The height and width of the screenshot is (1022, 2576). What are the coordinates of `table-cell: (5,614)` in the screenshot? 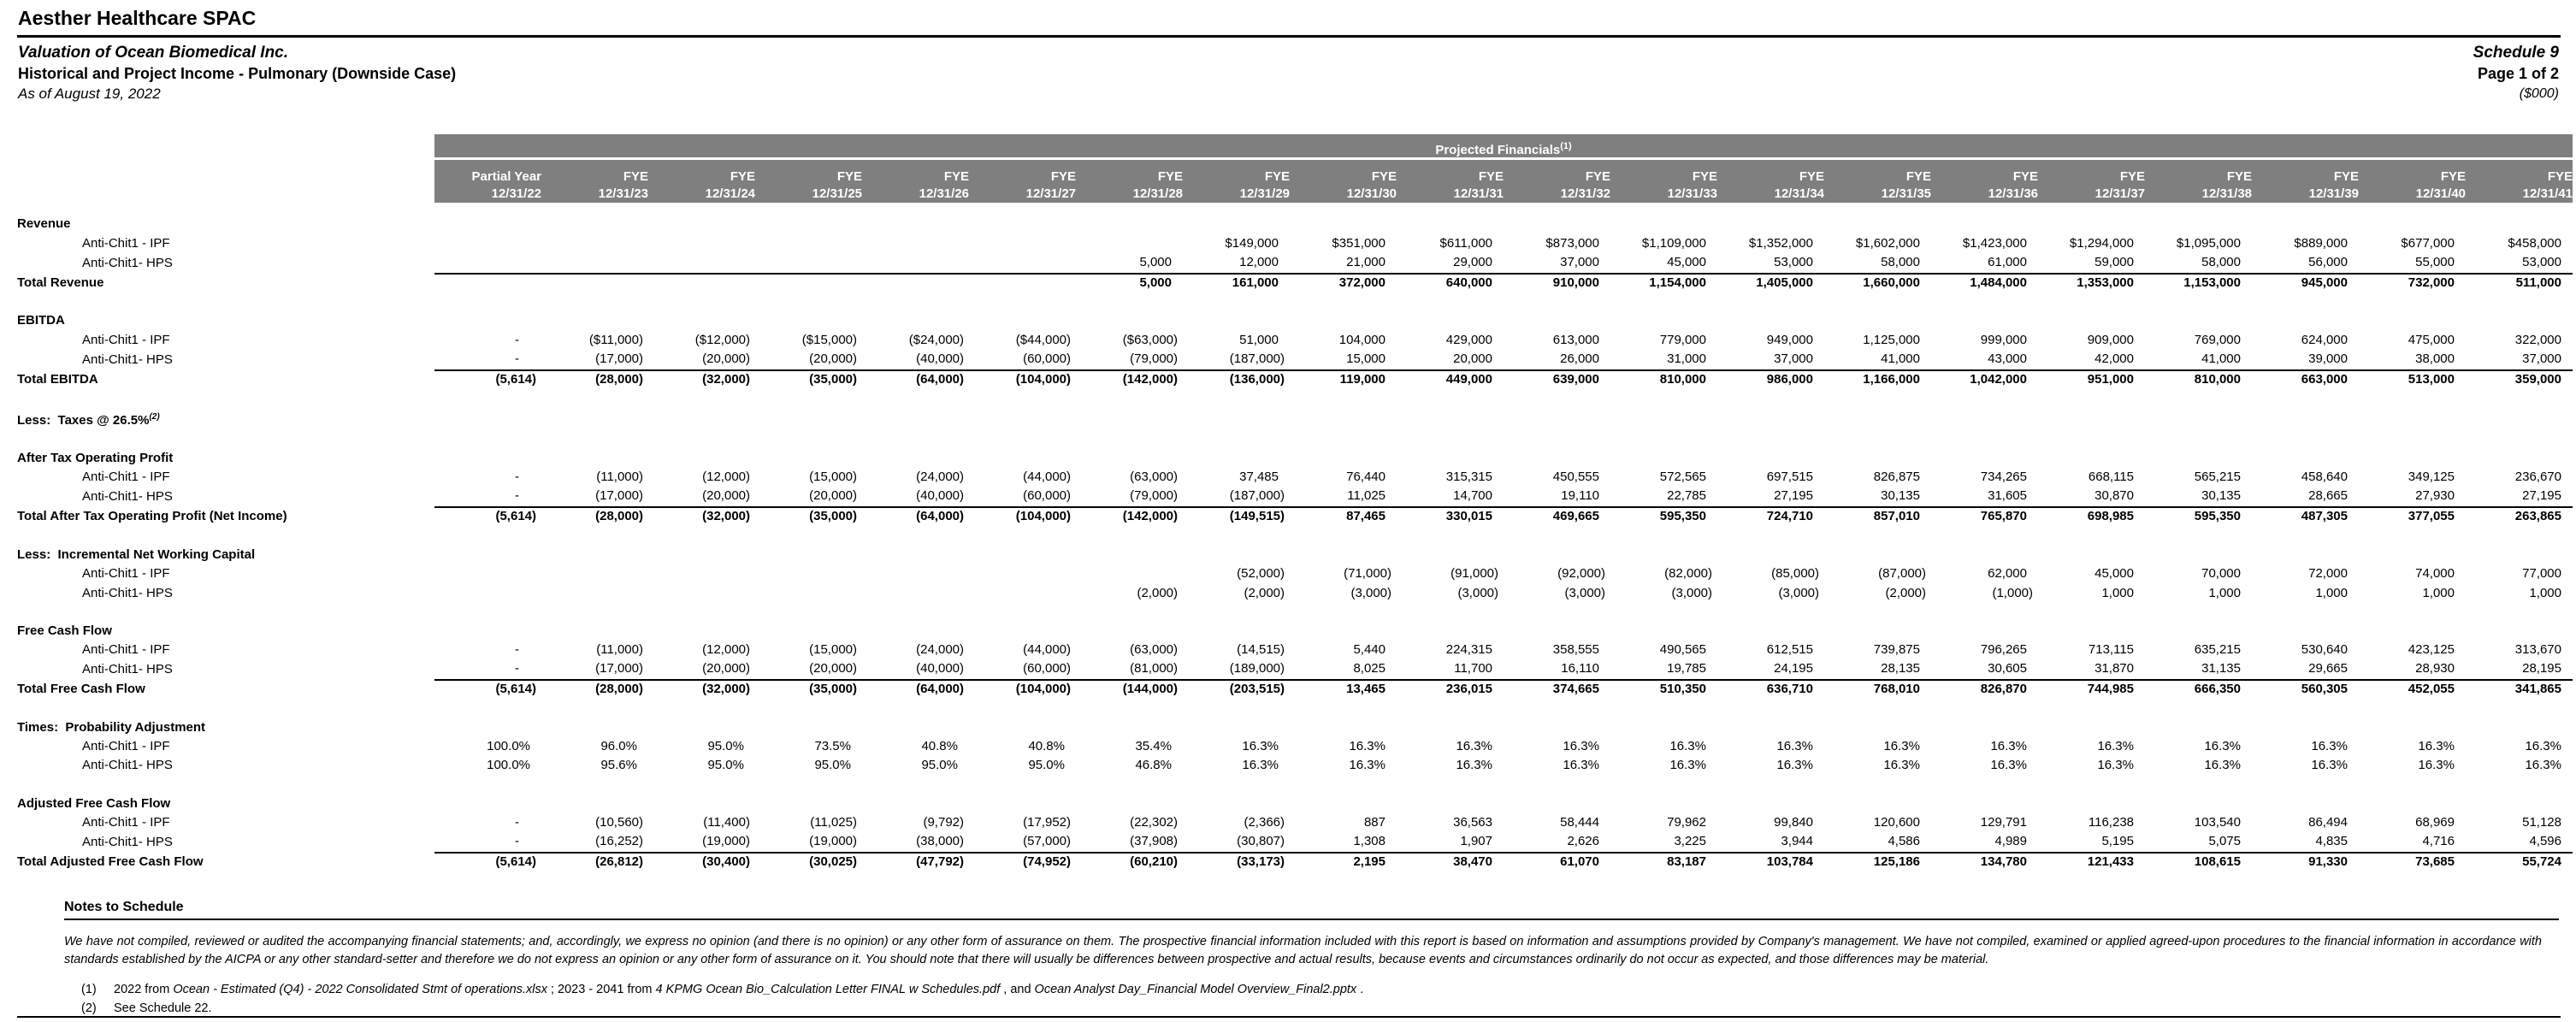 It's located at (515, 690).